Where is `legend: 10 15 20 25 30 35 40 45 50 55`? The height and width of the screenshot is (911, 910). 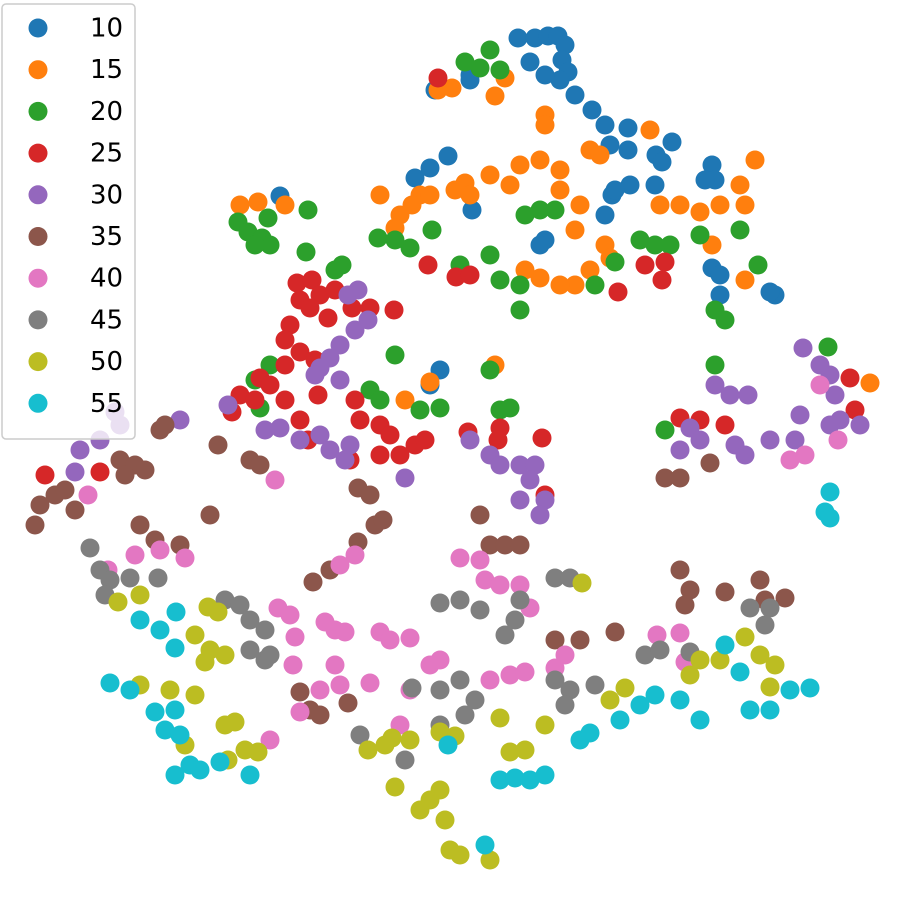 legend: 10 15 20 25 30 35 40 45 50 55 is located at coordinates (68, 221).